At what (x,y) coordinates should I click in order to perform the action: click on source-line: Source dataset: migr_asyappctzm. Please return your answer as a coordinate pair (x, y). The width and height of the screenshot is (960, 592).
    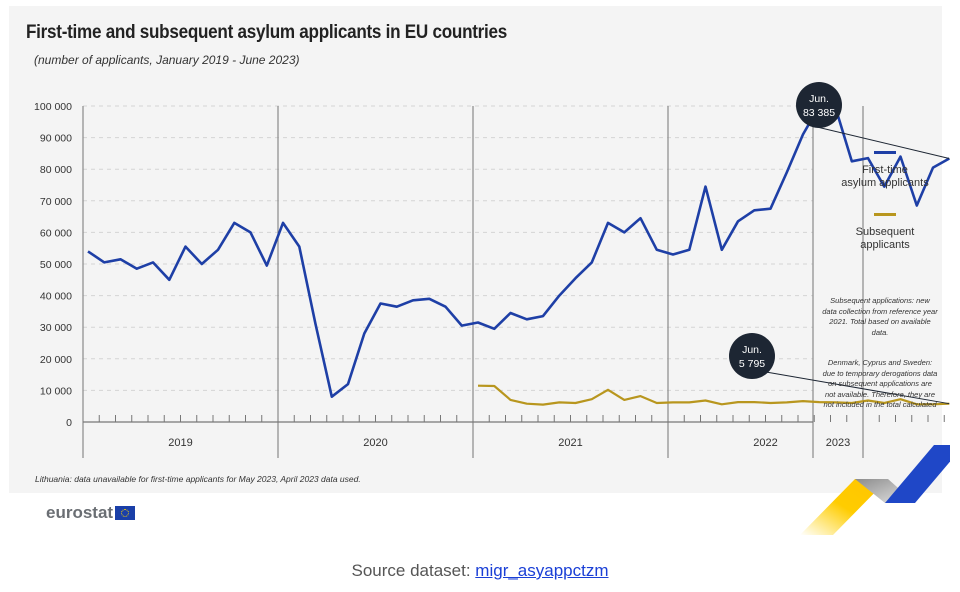
    Looking at the image, I should click on (480, 571).